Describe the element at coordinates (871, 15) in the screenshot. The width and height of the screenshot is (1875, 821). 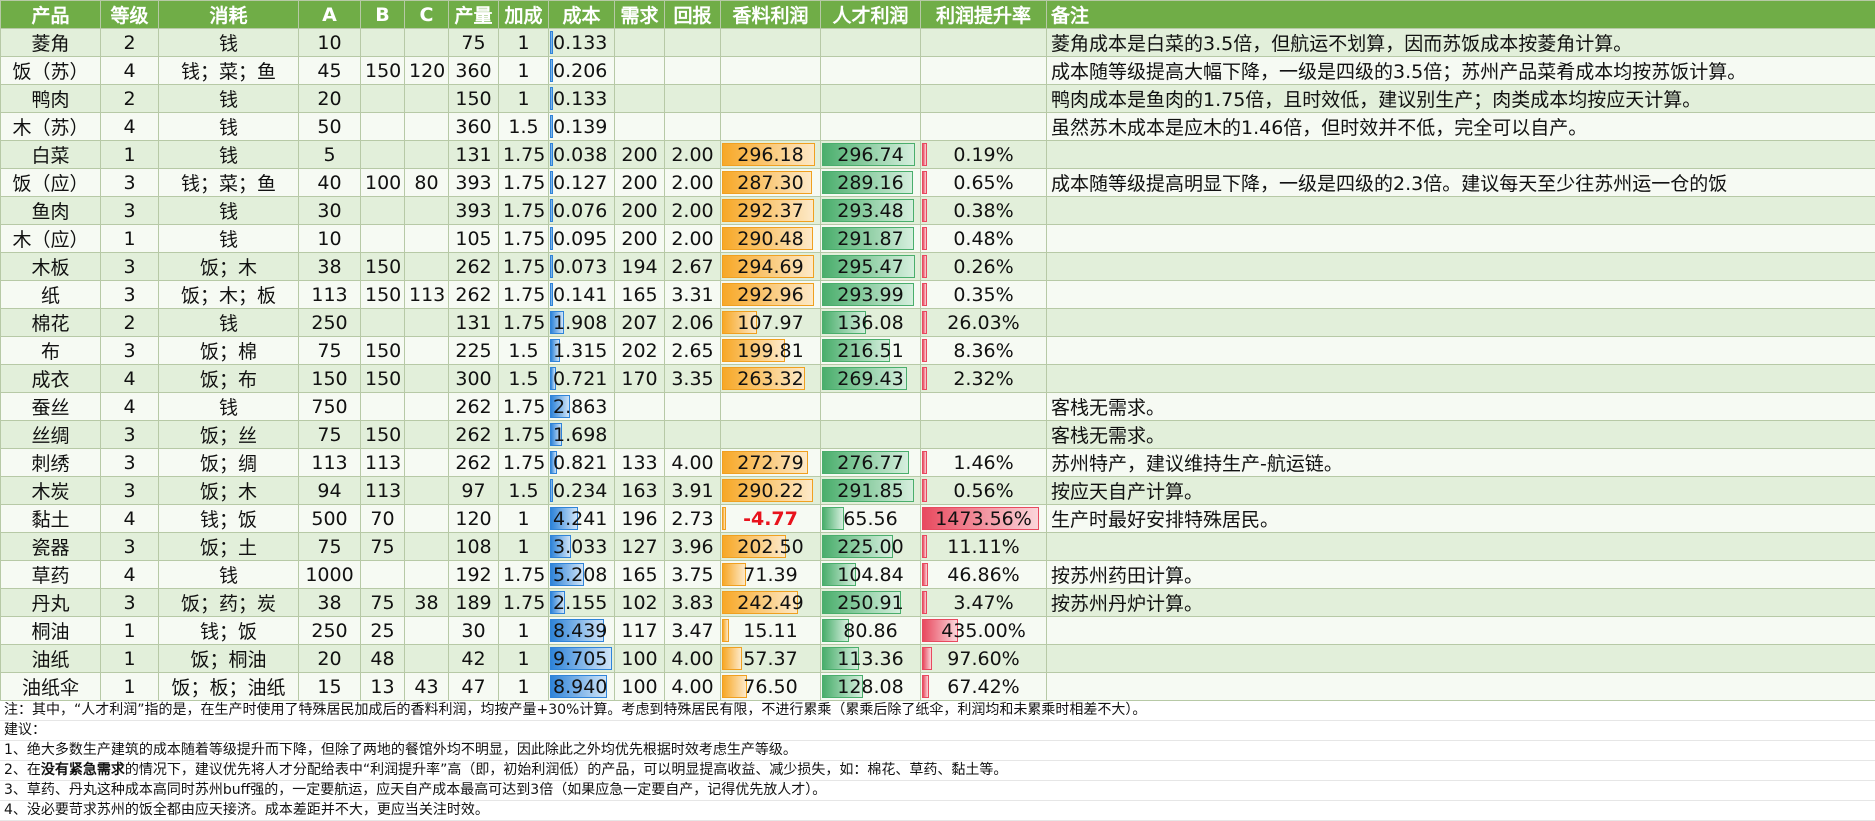
I see `header-talent-profit: 人才利润` at that location.